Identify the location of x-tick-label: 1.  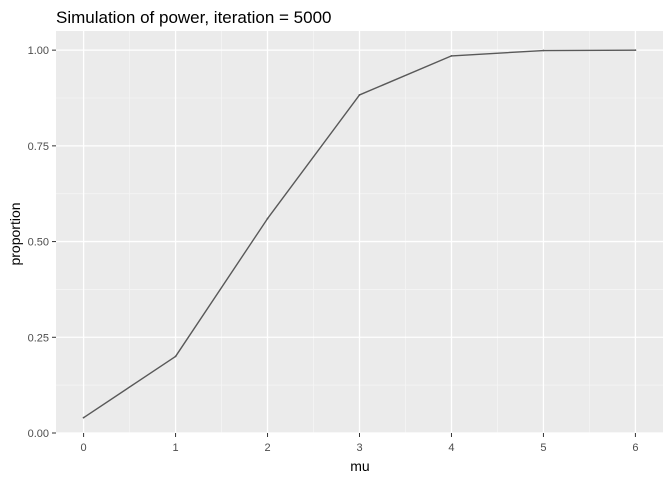
(175, 448).